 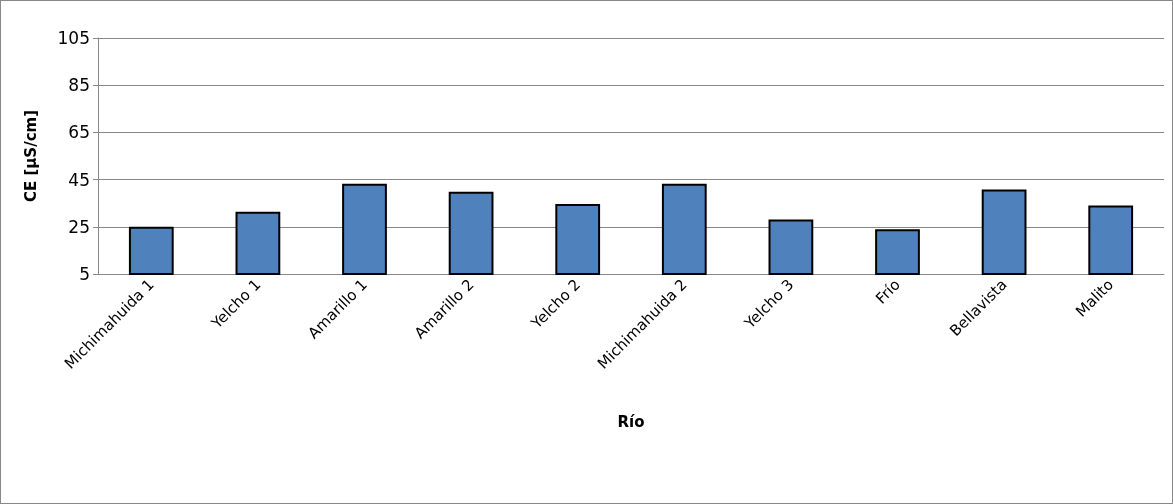 I want to click on y-tick-label: 85, so click(x=79, y=85).